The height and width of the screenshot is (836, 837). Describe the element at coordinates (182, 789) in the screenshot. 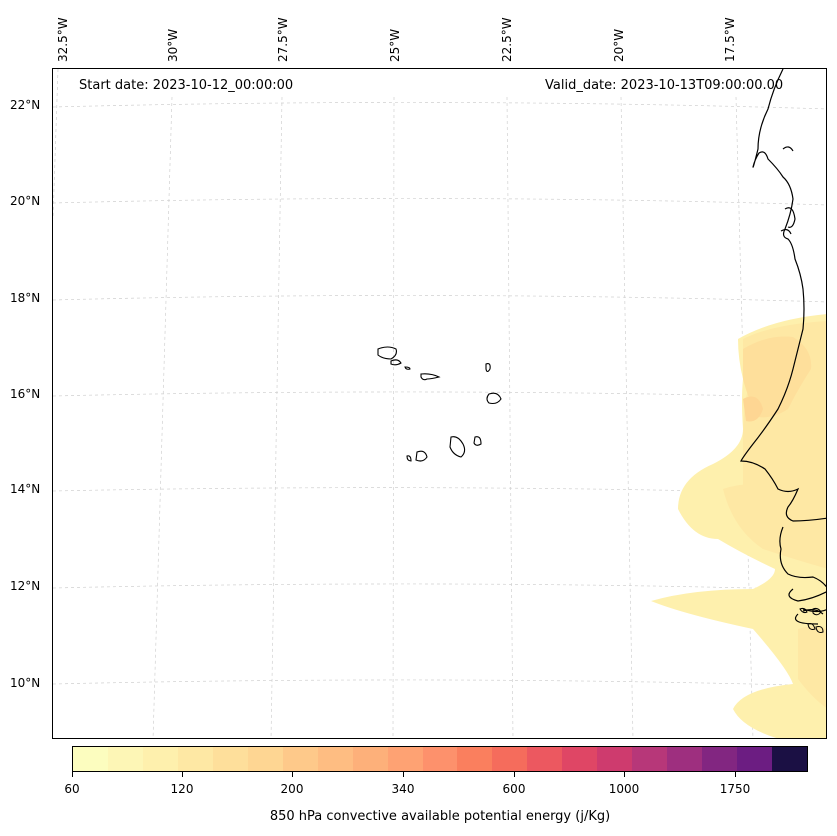

I see `colorbar-tick-label: 120` at that location.